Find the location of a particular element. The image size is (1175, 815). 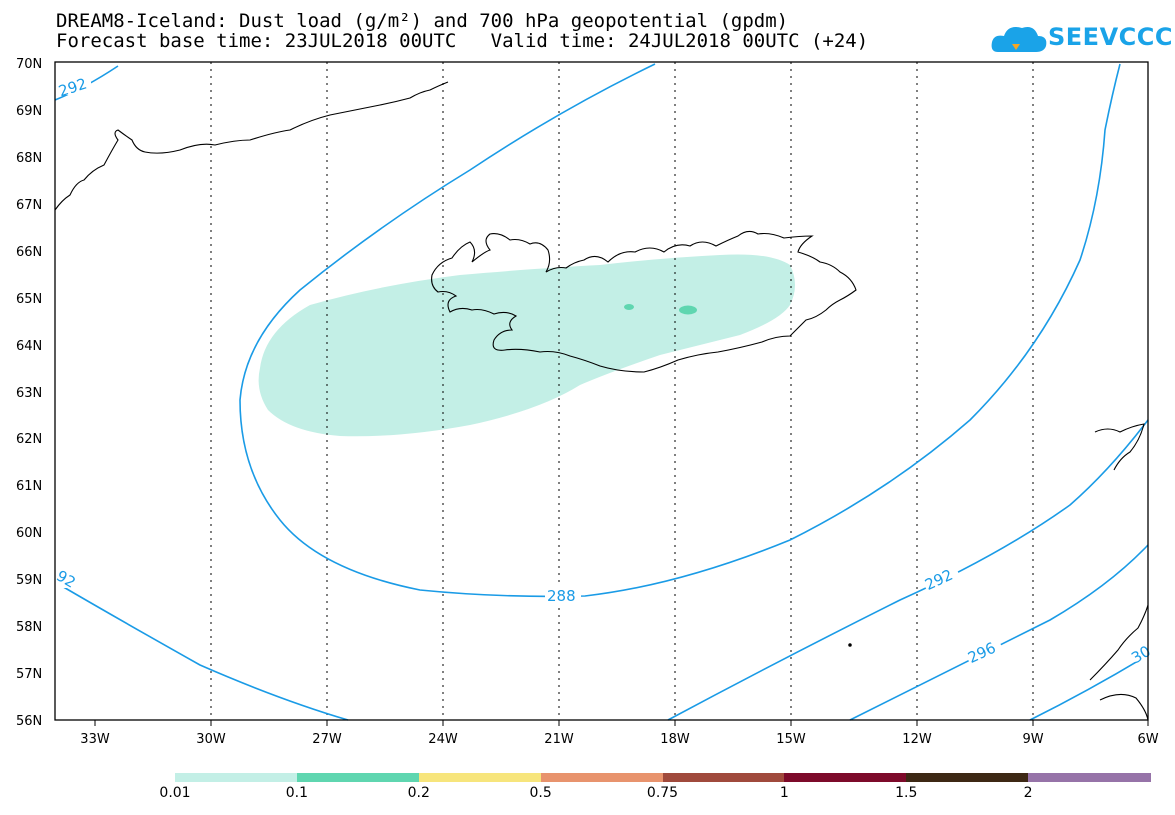

lat-label: 59N is located at coordinates (29, 580).